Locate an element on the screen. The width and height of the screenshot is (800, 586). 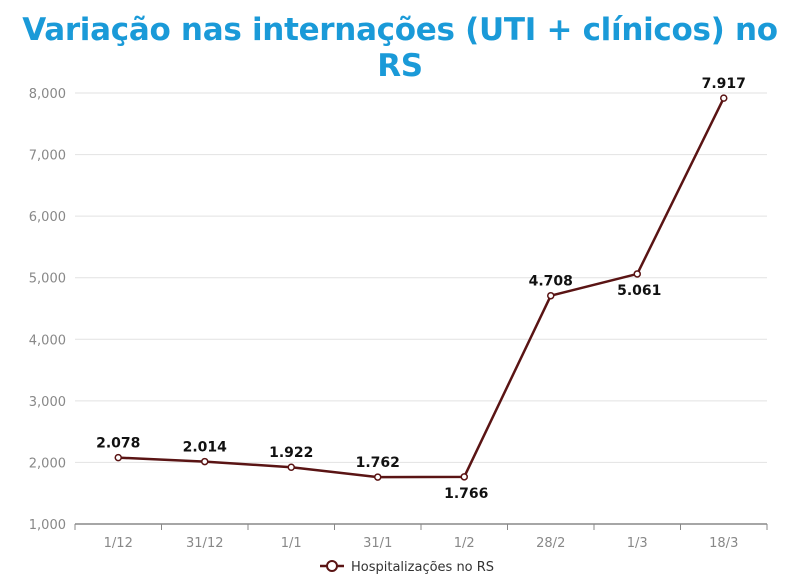
y-tick-label: 6,000 is located at coordinates (47, 217).